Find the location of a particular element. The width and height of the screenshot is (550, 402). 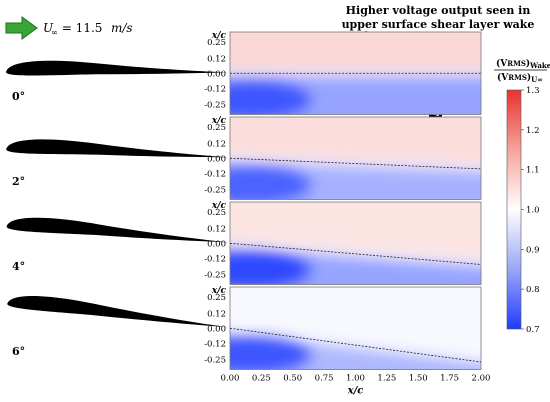

x-tick-label: 1.50 is located at coordinates (418, 379).